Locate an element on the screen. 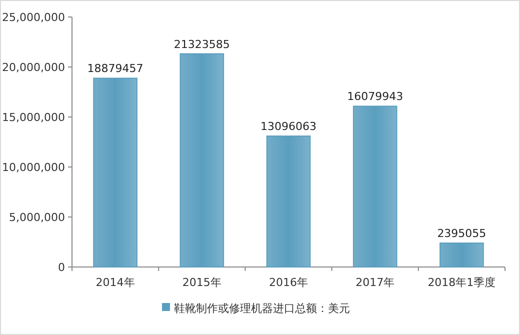  data-label: 21323585 is located at coordinates (202, 44).